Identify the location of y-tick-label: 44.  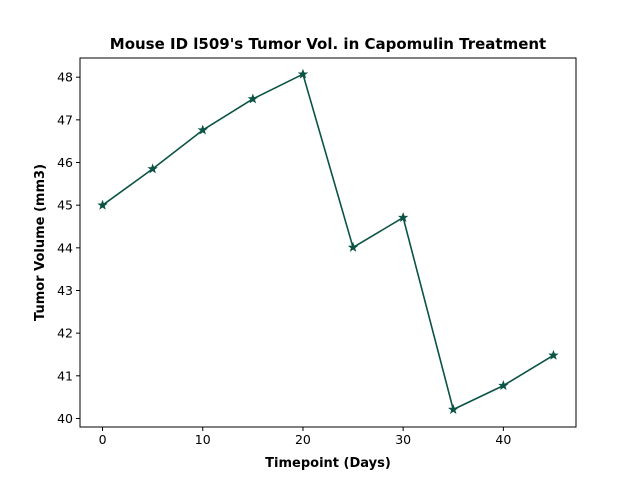
(65, 247).